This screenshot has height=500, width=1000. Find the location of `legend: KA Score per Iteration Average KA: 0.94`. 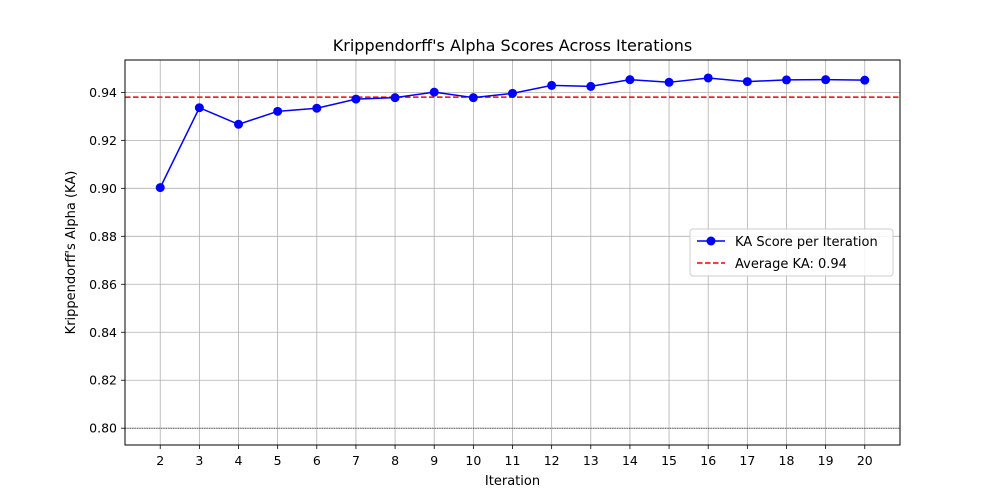

legend: KA Score per Iteration Average KA: 0.94 is located at coordinates (791, 252).